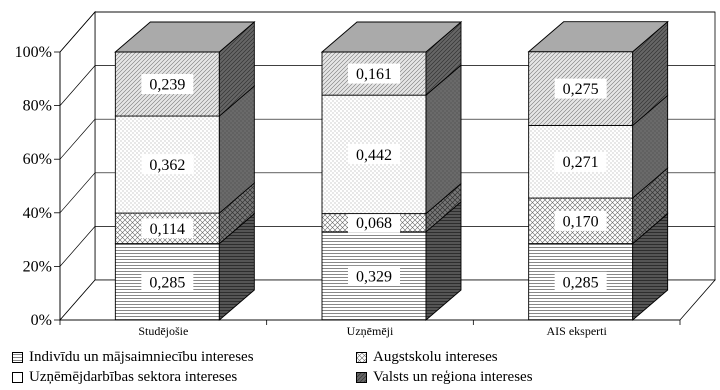 This screenshot has width=720, height=390. I want to click on legend-swatch-crosshatch-icon, so click(361, 357).